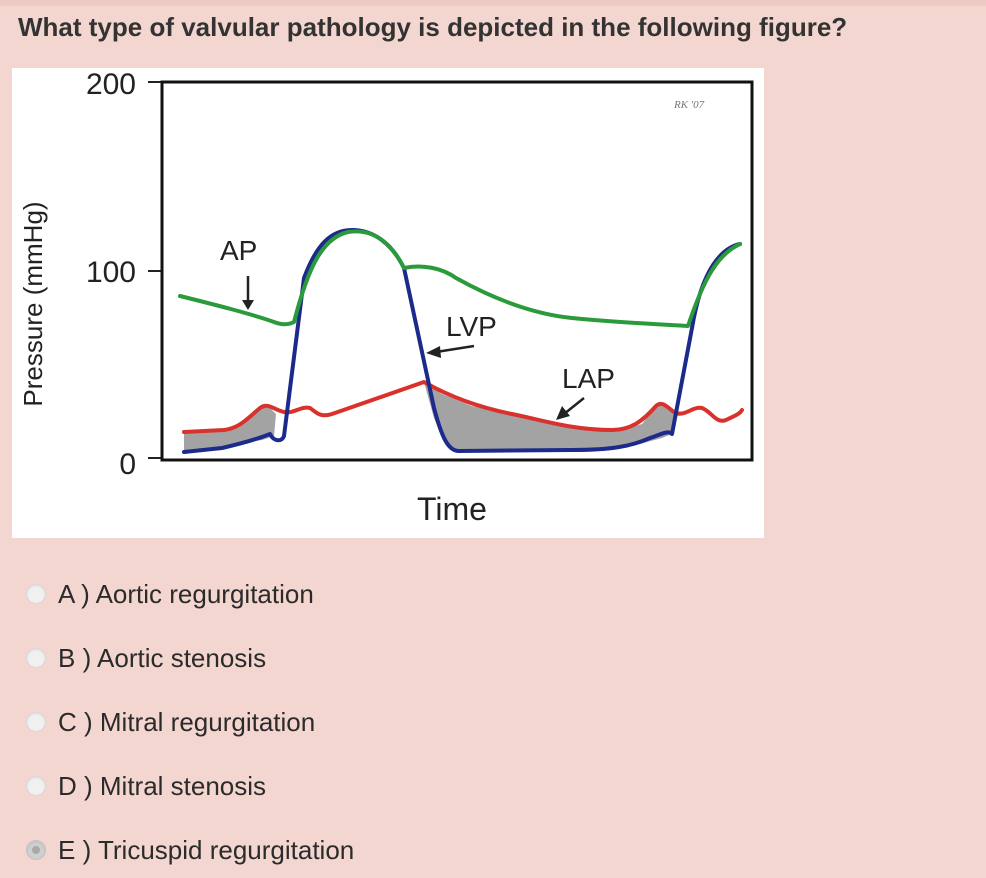  I want to click on lap-arrow-icon, so click(570, 408).